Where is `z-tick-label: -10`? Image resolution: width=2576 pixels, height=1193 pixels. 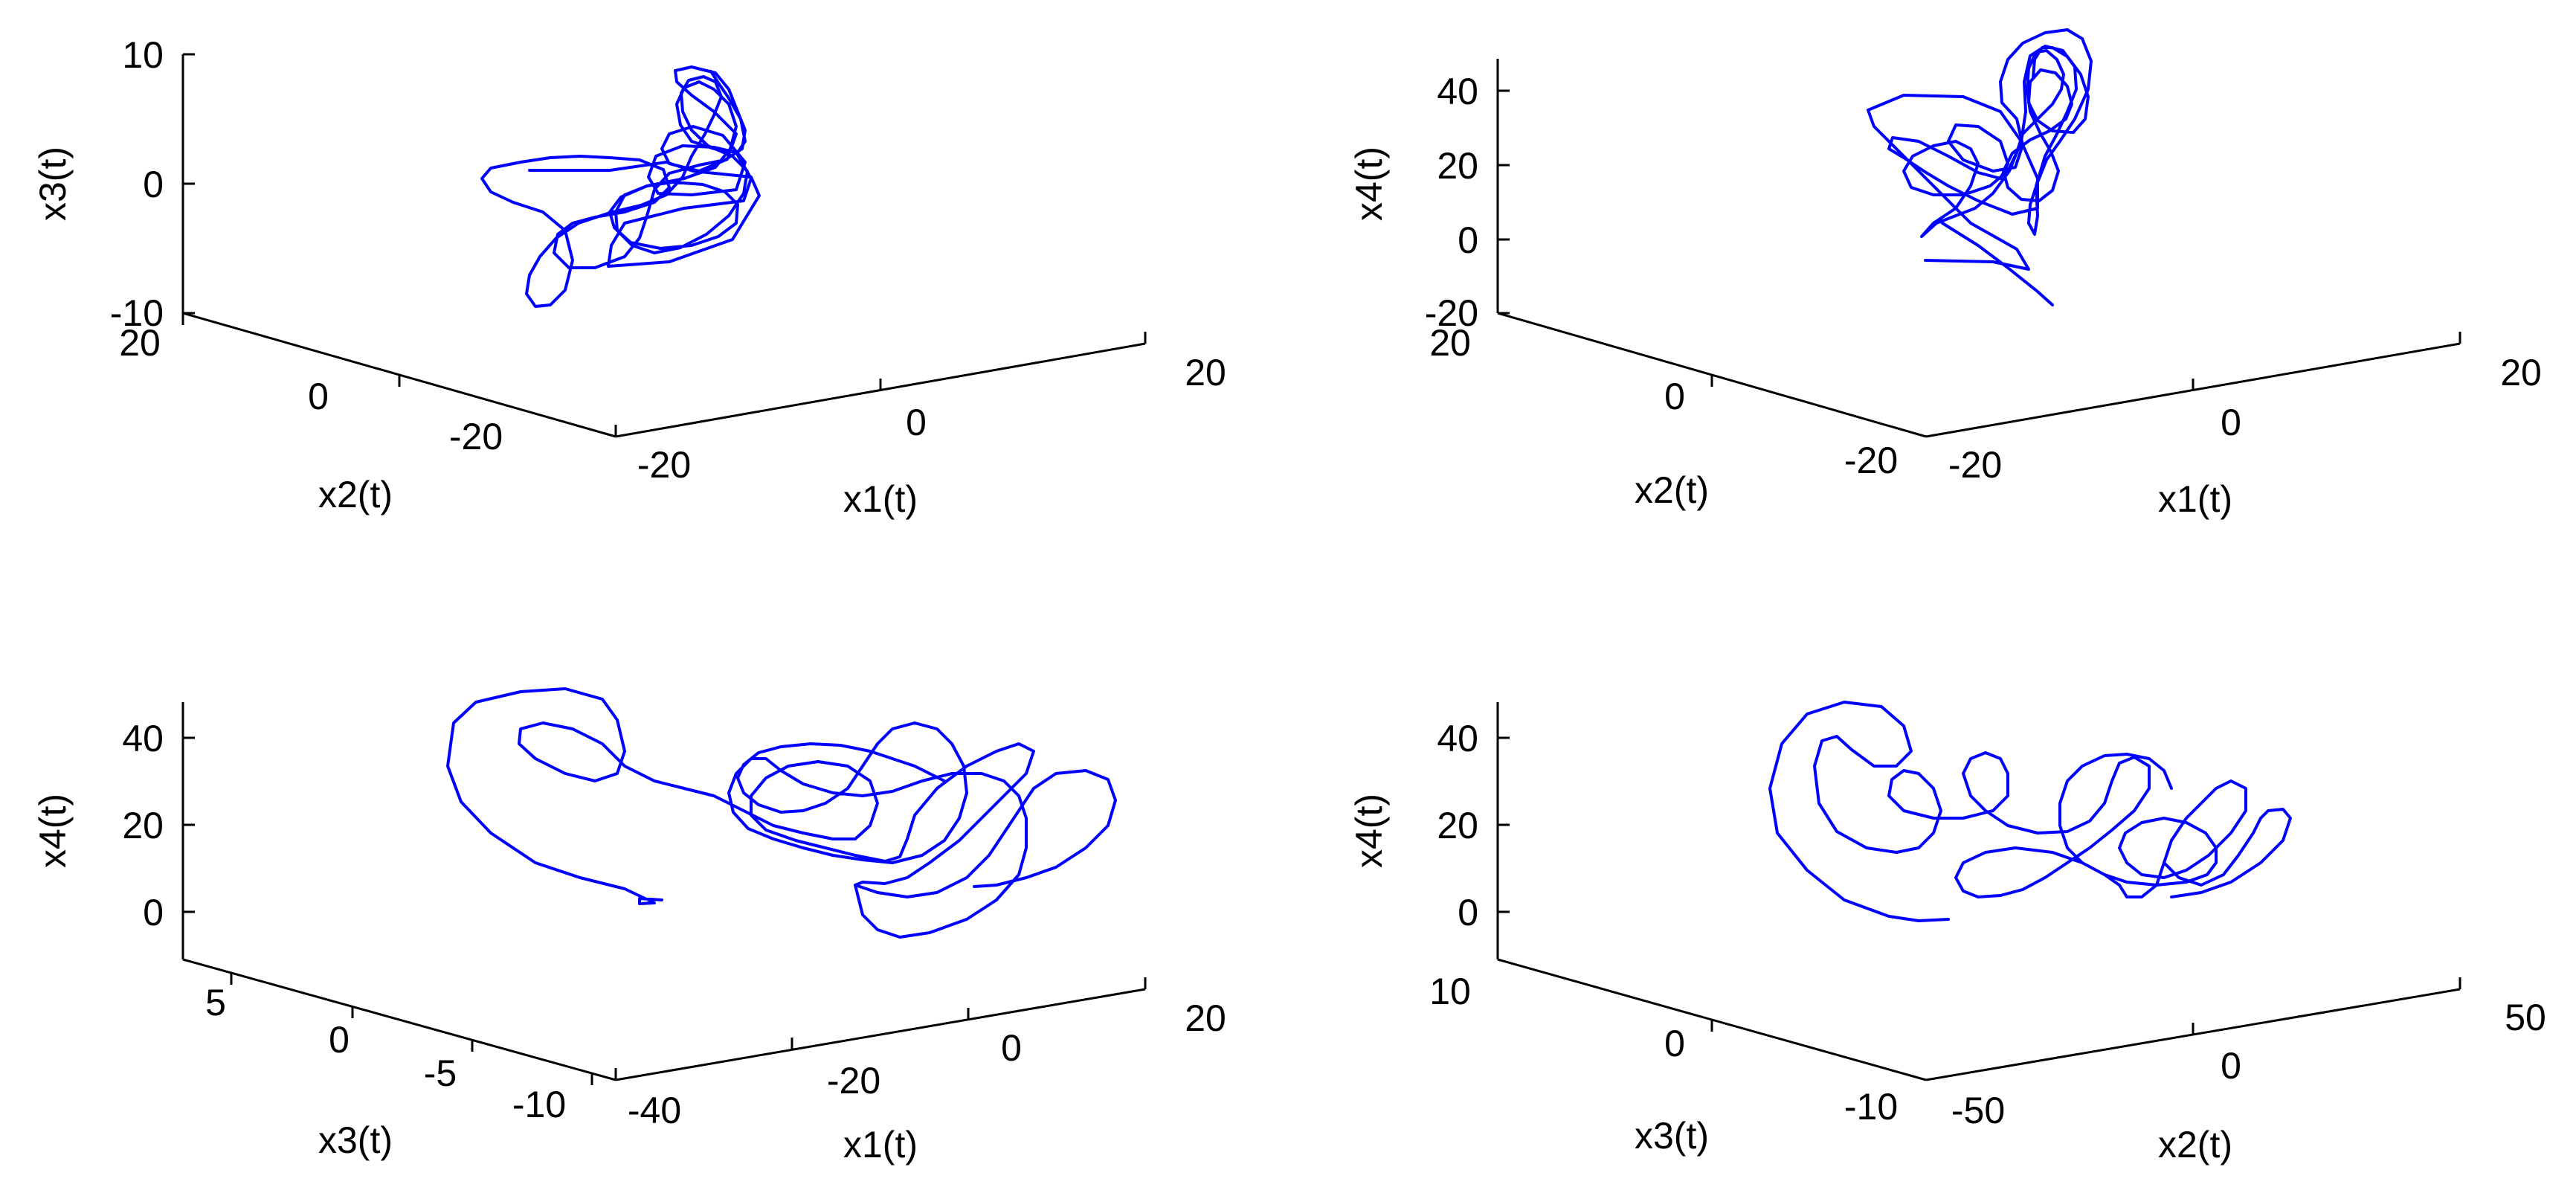 z-tick-label: -10 is located at coordinates (137, 313).